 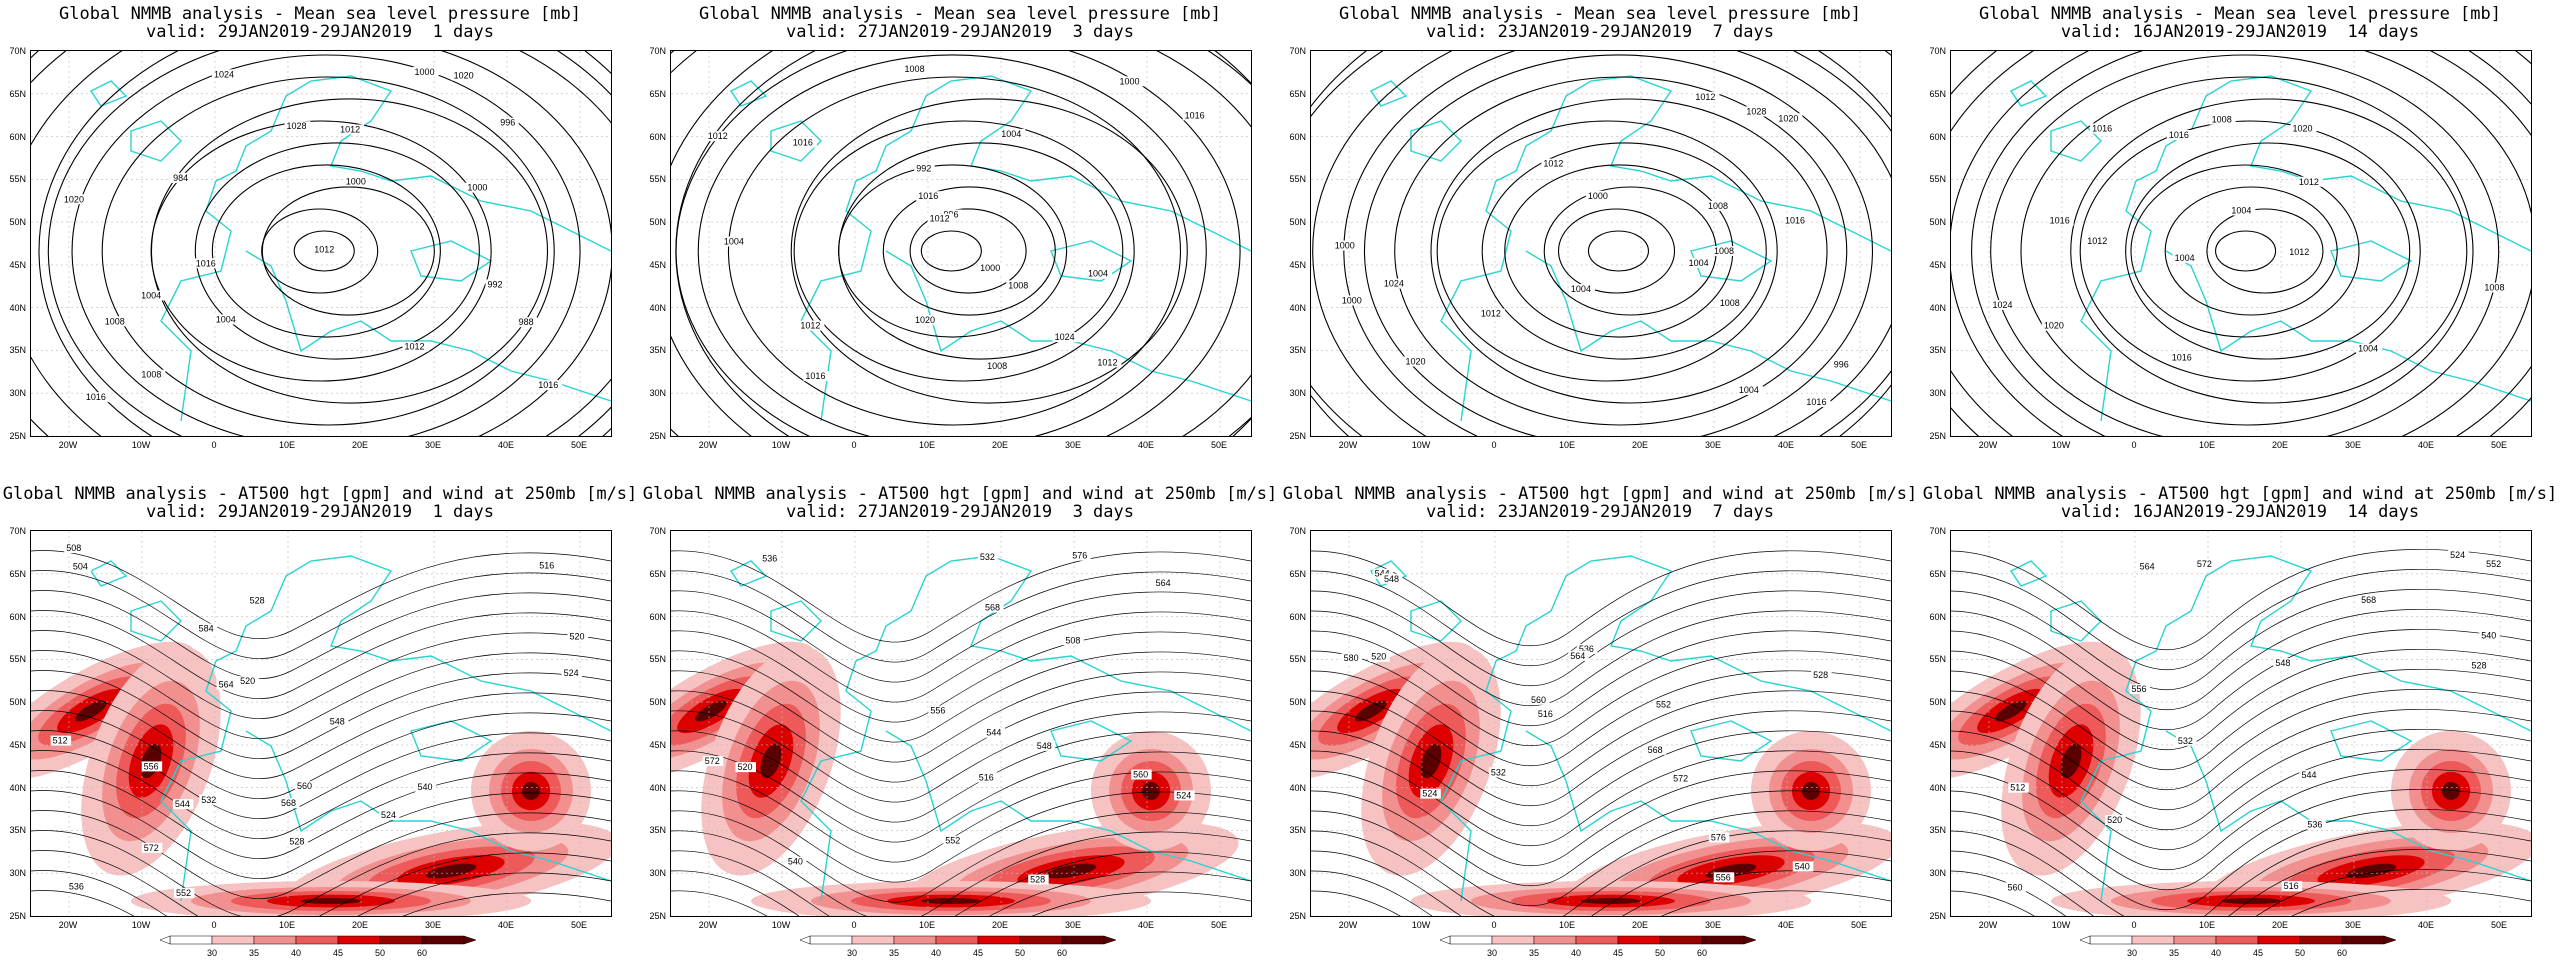 I want to click on contour-label: 524, so click(x=1183, y=795).